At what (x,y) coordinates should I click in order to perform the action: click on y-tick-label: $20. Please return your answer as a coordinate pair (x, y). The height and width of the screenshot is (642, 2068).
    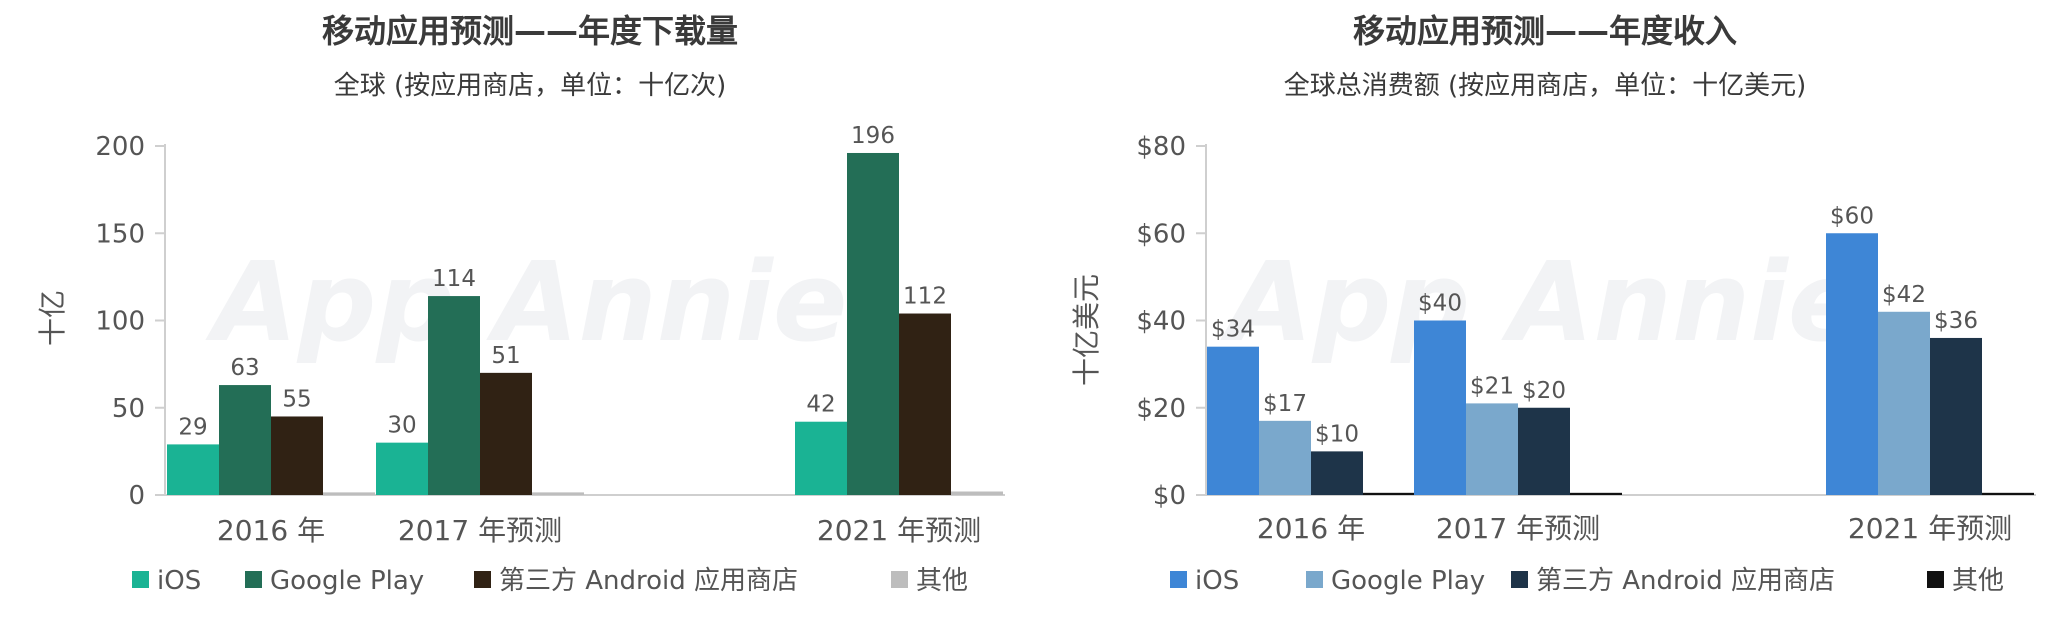
    Looking at the image, I should click on (1161, 409).